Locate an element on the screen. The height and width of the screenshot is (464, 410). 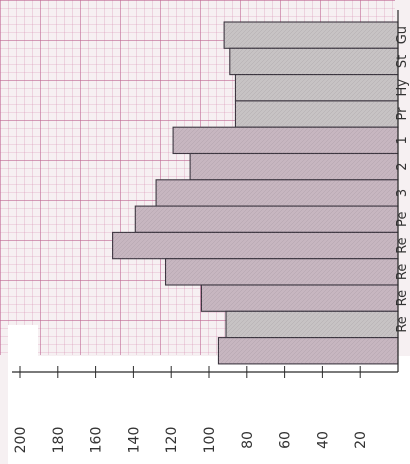
category-axis: Gu St Hy Pr 1 2 3 Pe Re Re Re Re is located at coordinates (402, 191).